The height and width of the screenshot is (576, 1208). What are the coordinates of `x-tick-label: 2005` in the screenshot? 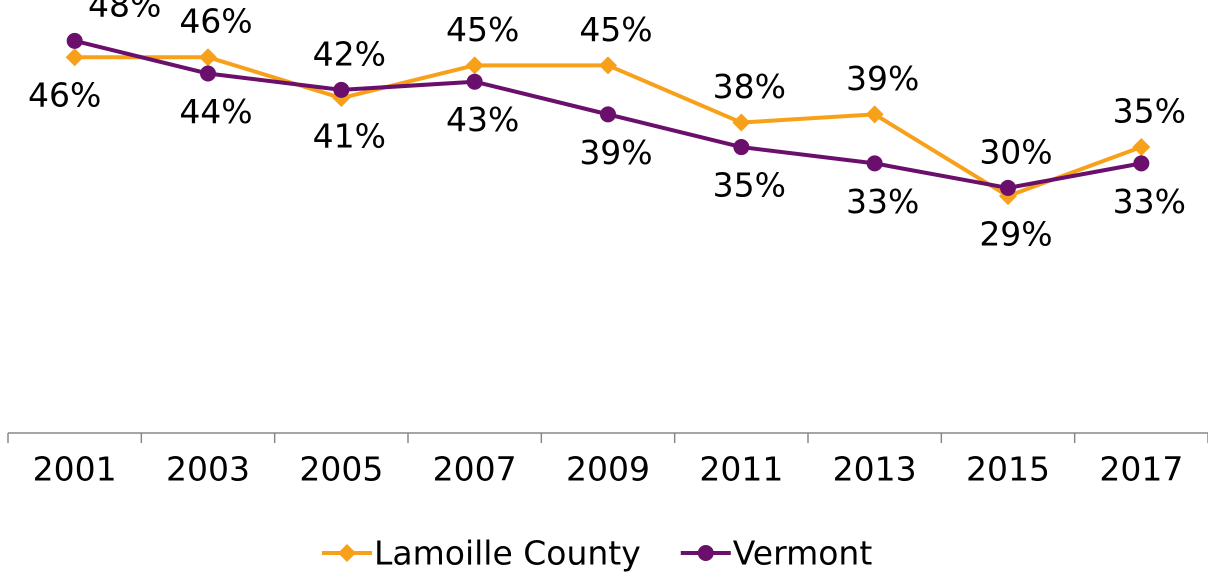 It's located at (341, 469).